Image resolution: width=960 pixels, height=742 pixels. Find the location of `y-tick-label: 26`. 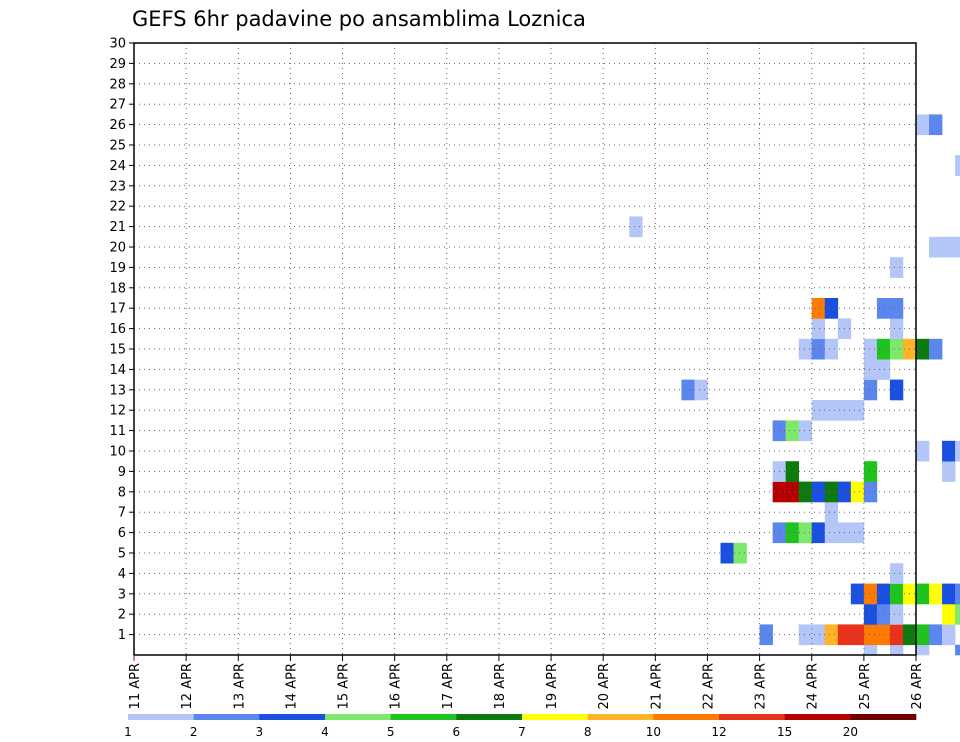

y-tick-label: 26 is located at coordinates (117, 125).